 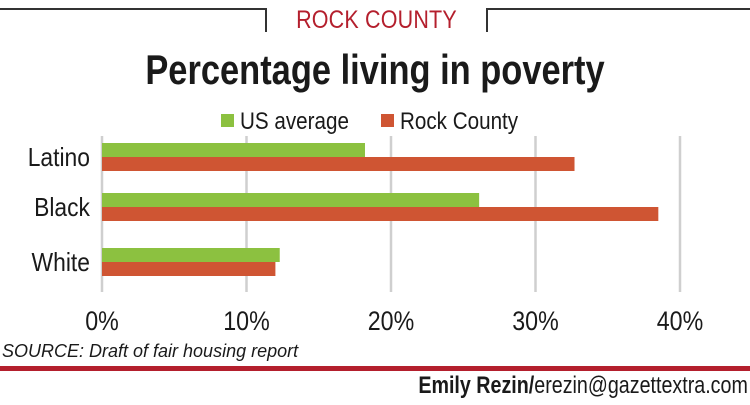 I want to click on chart-legend: US average Rock County, so click(x=370, y=121).